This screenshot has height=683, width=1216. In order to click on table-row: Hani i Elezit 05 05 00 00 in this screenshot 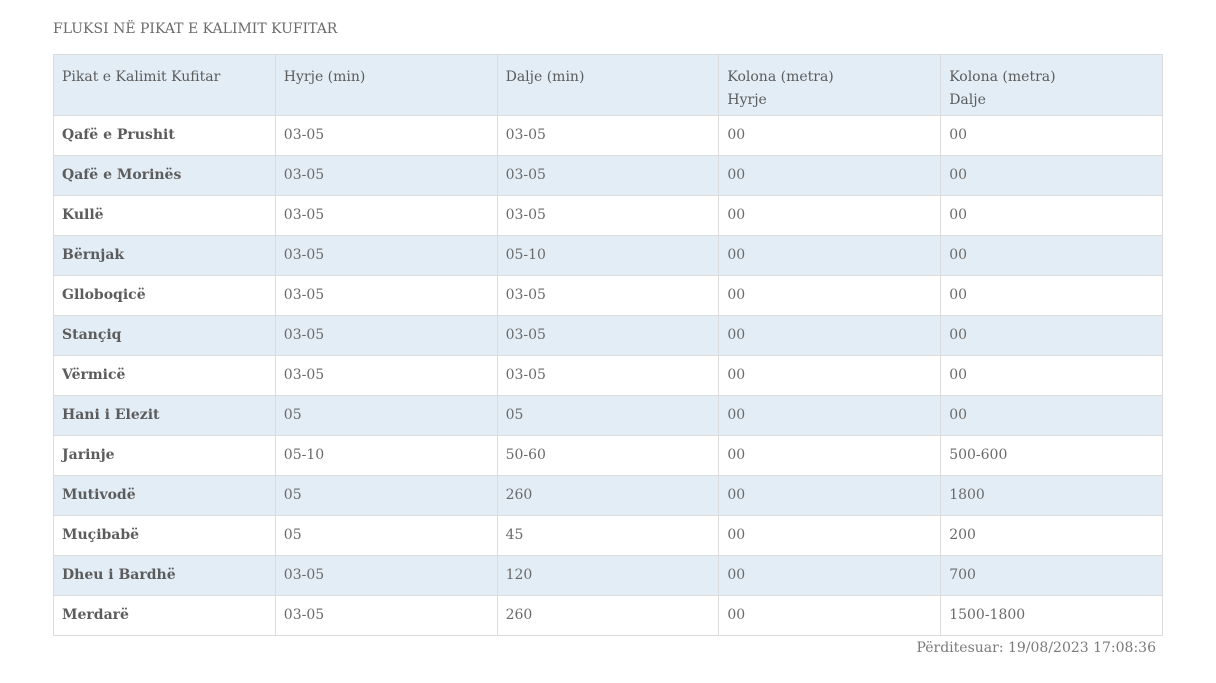, I will do `click(608, 415)`.